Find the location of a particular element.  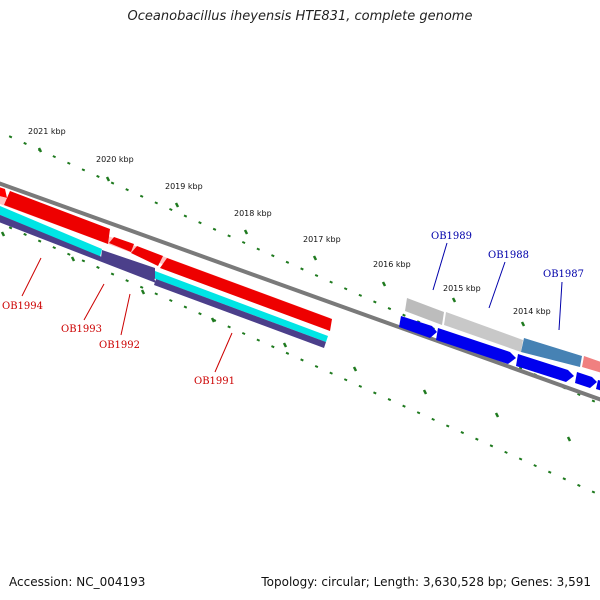

scale-label-2015: 2015 kbp is located at coordinates (462, 288).